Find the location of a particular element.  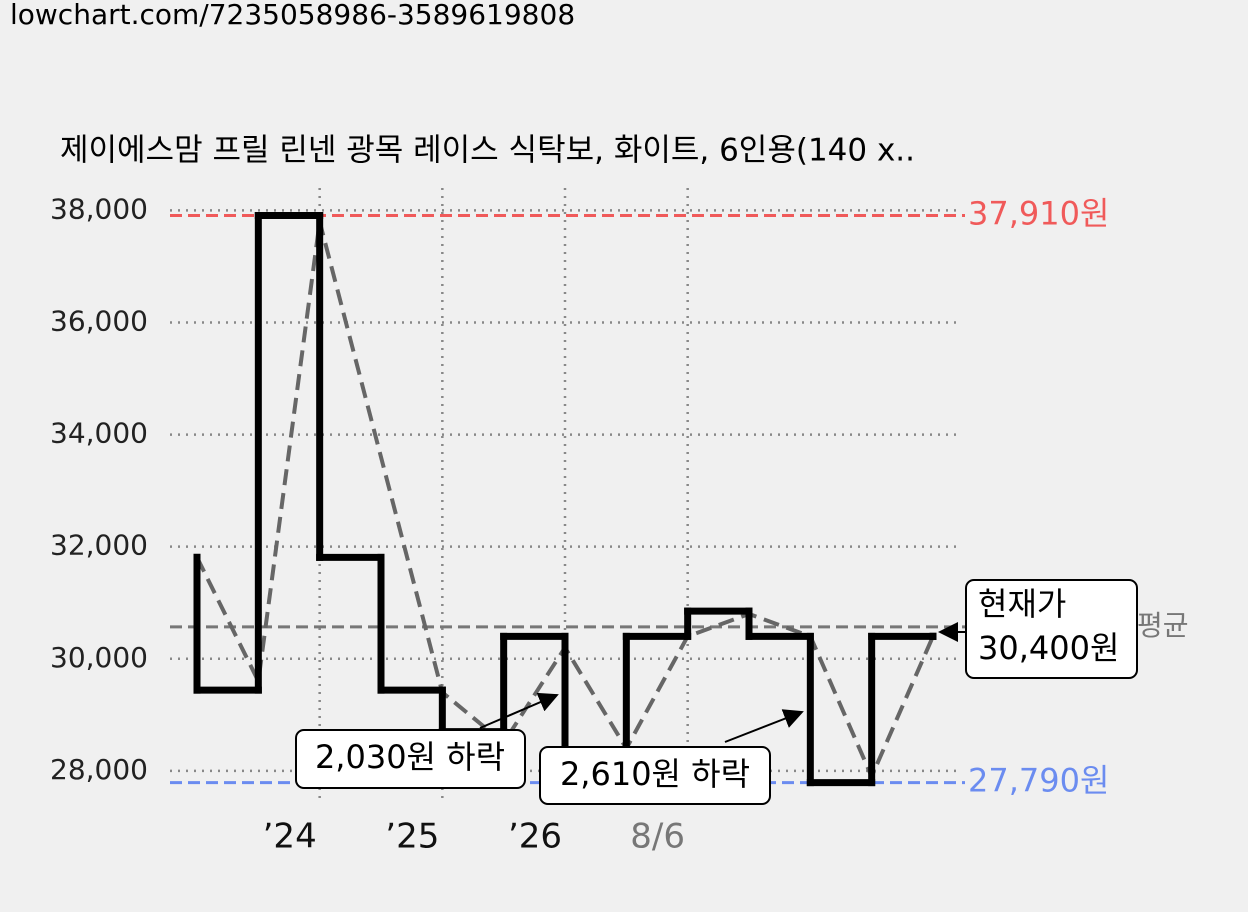

annotation: 2,030원 하락 is located at coordinates (410, 757).